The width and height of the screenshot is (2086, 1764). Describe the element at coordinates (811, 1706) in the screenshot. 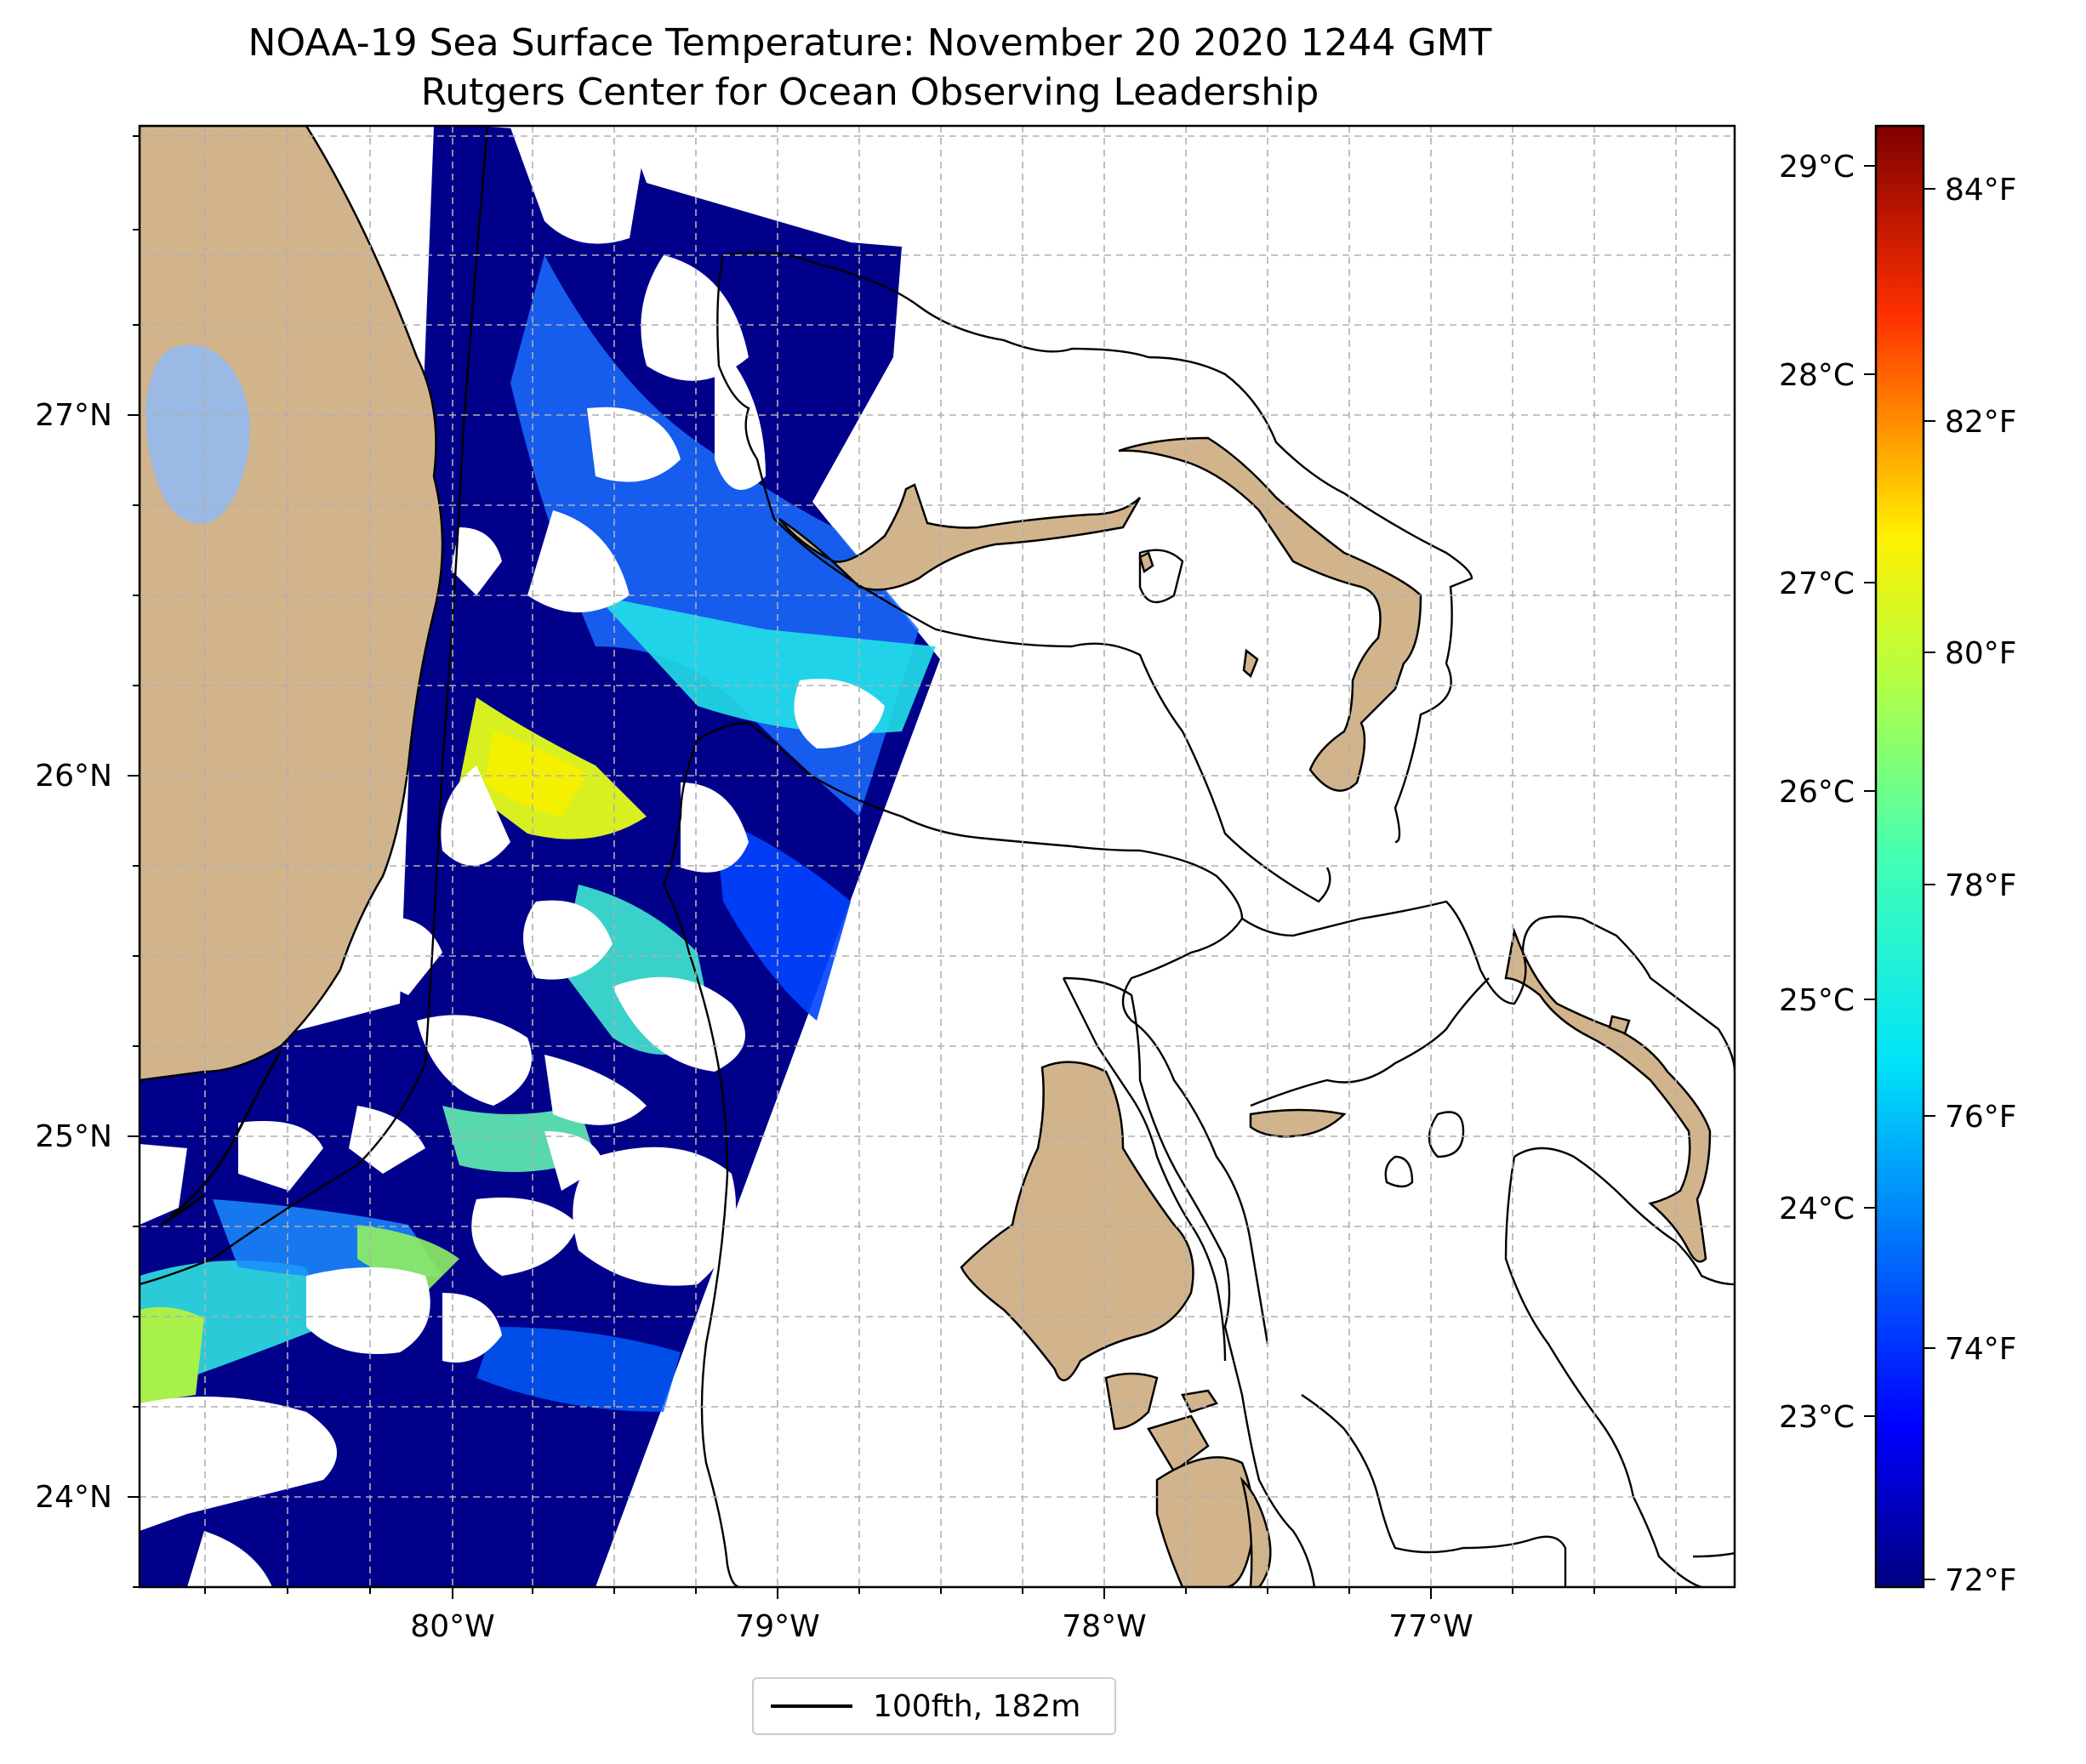

I see `legend-line-swatch` at that location.